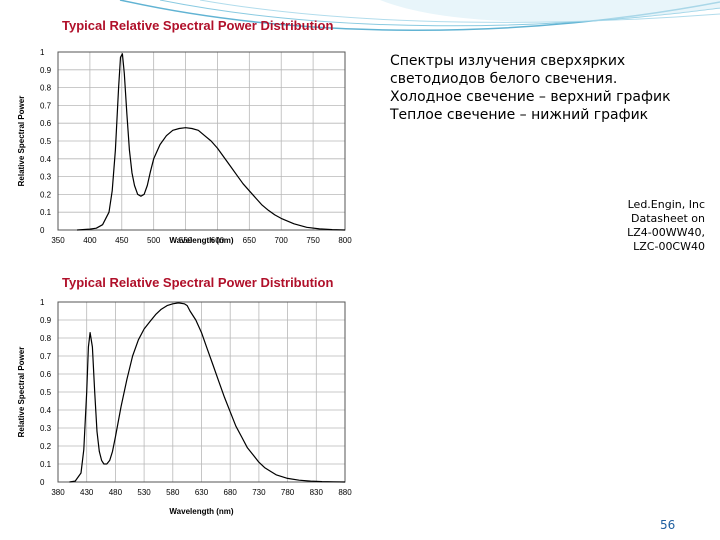  What do you see at coordinates (345, 240) in the screenshot?
I see `x-tick-label: 800` at bounding box center [345, 240].